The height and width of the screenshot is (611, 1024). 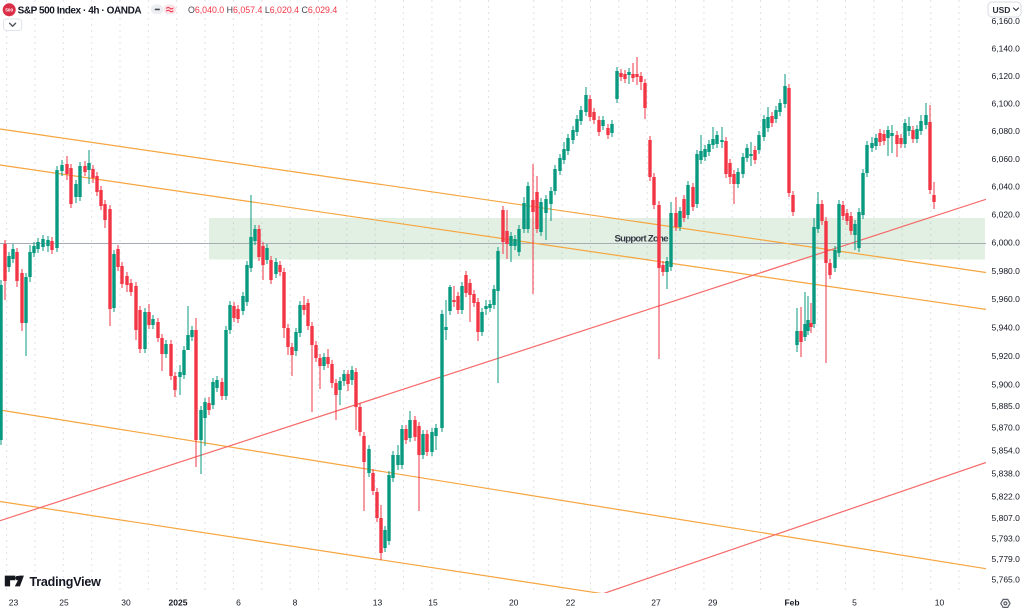 What do you see at coordinates (854, 603) in the screenshot?
I see `svg-text: 5` at bounding box center [854, 603].